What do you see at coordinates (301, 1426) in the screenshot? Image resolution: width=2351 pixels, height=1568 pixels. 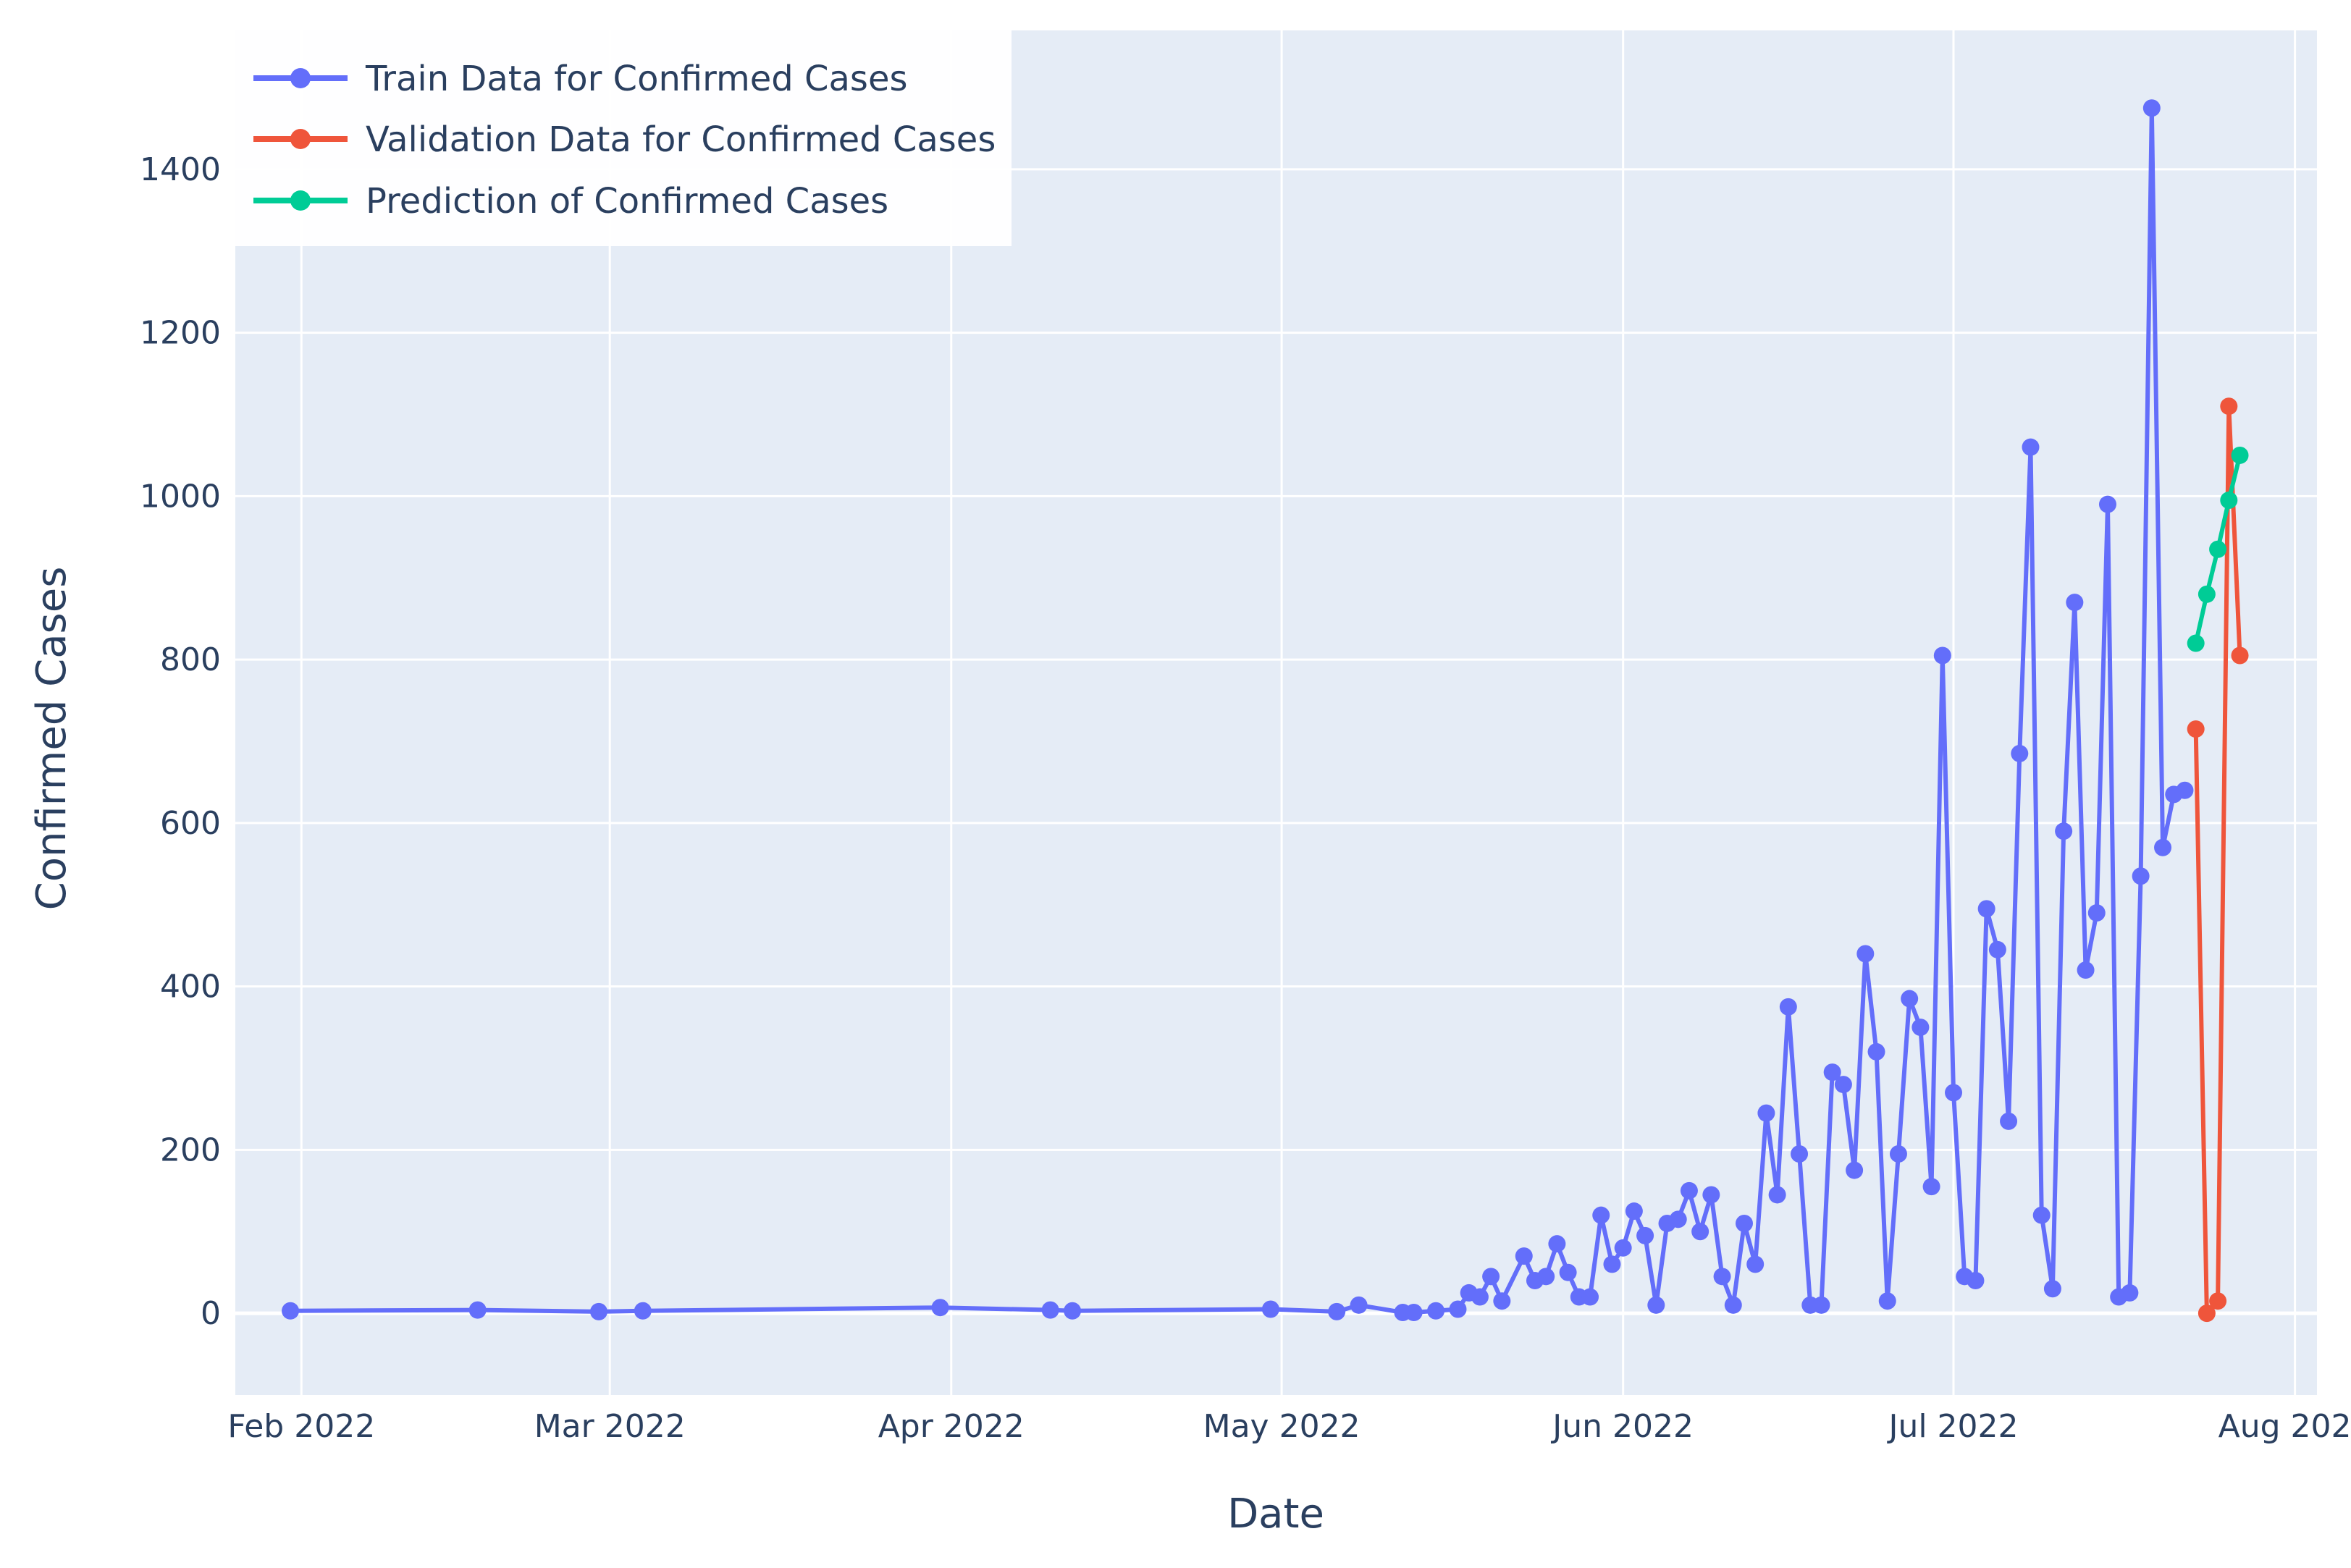 I see `x-tick-label: Feb 2022` at bounding box center [301, 1426].